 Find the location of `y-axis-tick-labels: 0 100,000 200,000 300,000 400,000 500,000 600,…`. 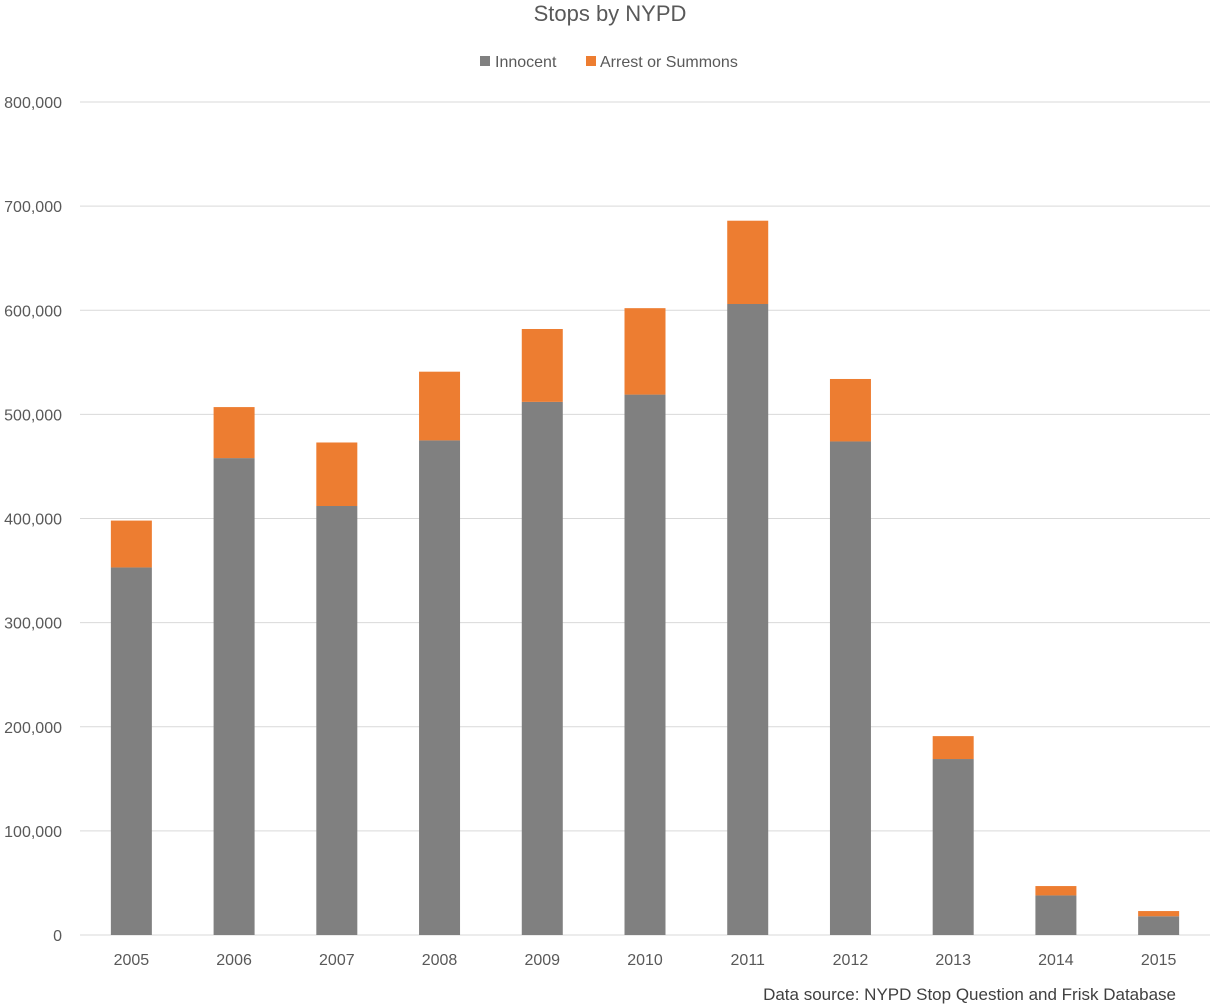

y-axis-tick-labels: 0 100,000 200,000 300,000 400,000 500,000 600,… is located at coordinates (33, 520).